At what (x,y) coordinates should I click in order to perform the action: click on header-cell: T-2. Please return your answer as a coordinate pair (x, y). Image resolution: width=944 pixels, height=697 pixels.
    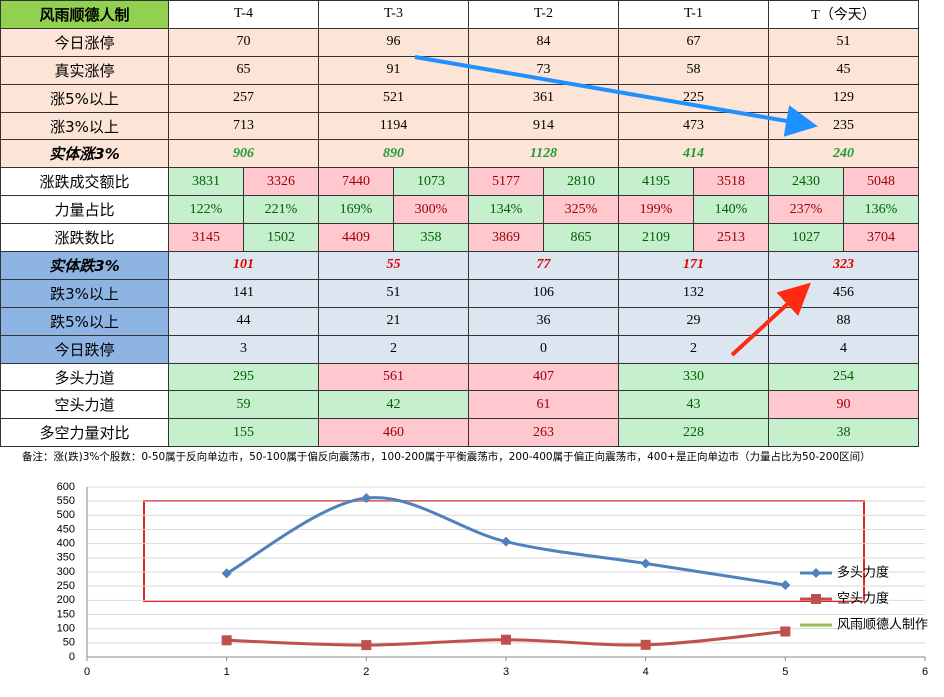
    Looking at the image, I should click on (543, 14).